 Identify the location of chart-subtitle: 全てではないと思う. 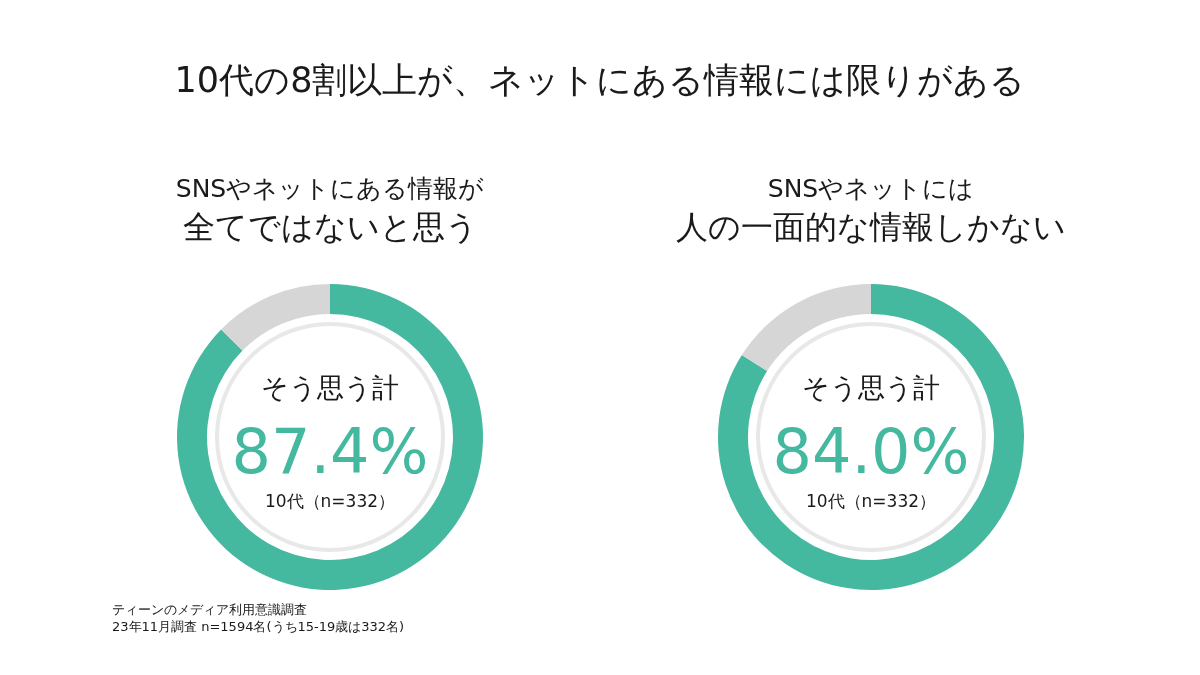
(330, 227).